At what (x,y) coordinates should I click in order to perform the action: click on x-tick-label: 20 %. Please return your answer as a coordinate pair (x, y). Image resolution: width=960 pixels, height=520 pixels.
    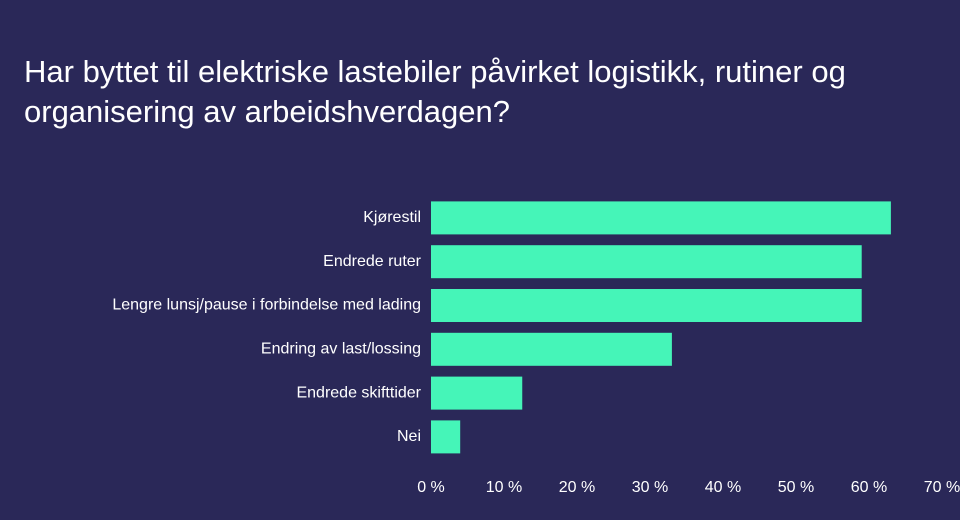
    Looking at the image, I should click on (577, 487).